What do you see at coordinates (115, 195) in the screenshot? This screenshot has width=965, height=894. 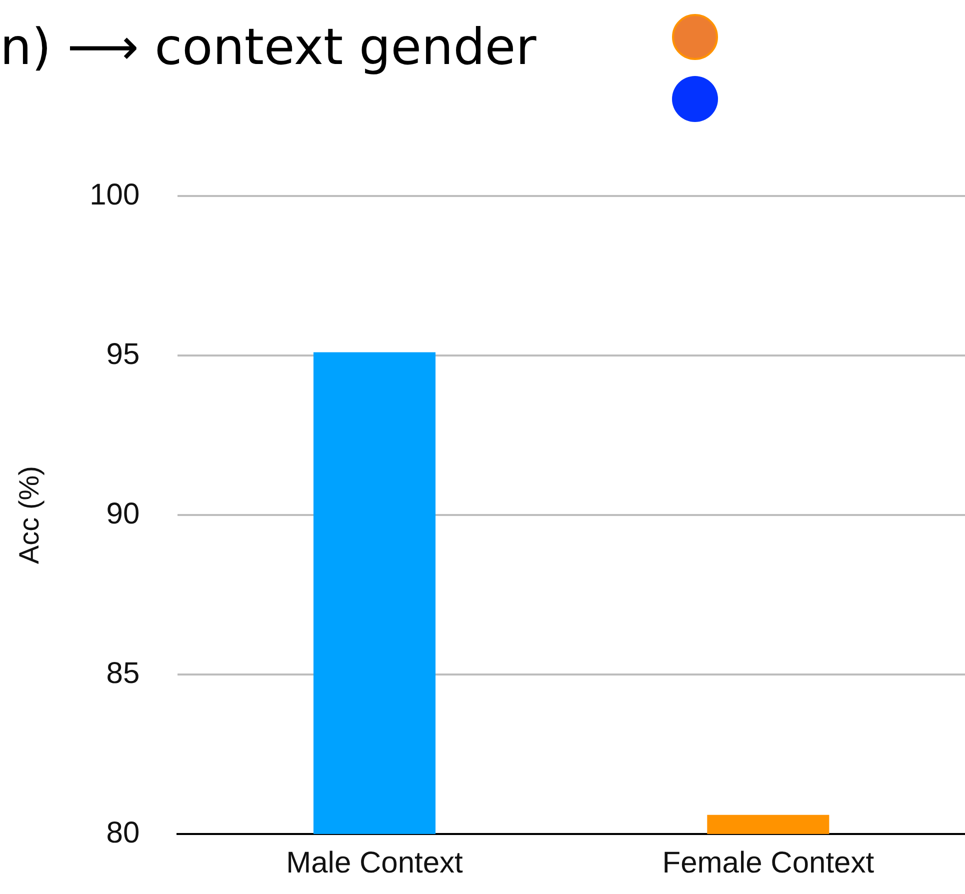 I see `y-tick-label: 100` at bounding box center [115, 195].